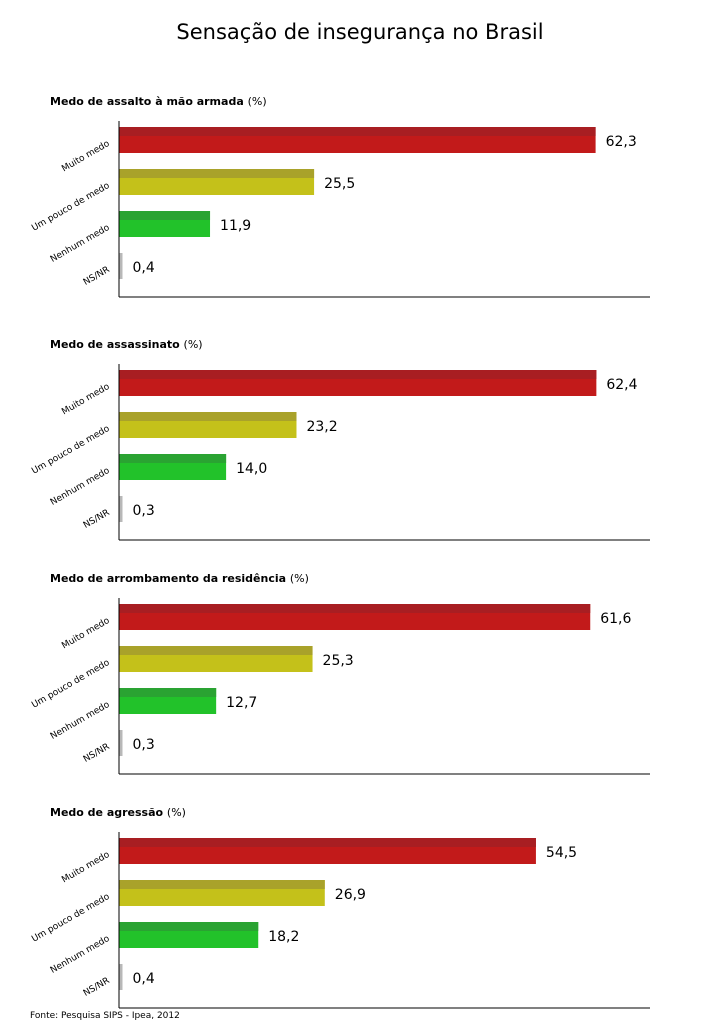  Describe the element at coordinates (283, 937) in the screenshot. I see `data-label: 18,2` at that location.